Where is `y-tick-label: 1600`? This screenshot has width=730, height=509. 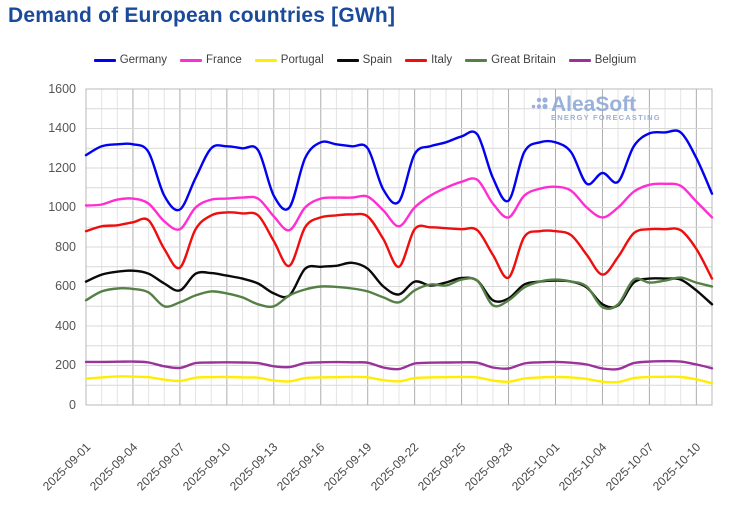
y-tick-label: 1600 is located at coordinates (62, 88).